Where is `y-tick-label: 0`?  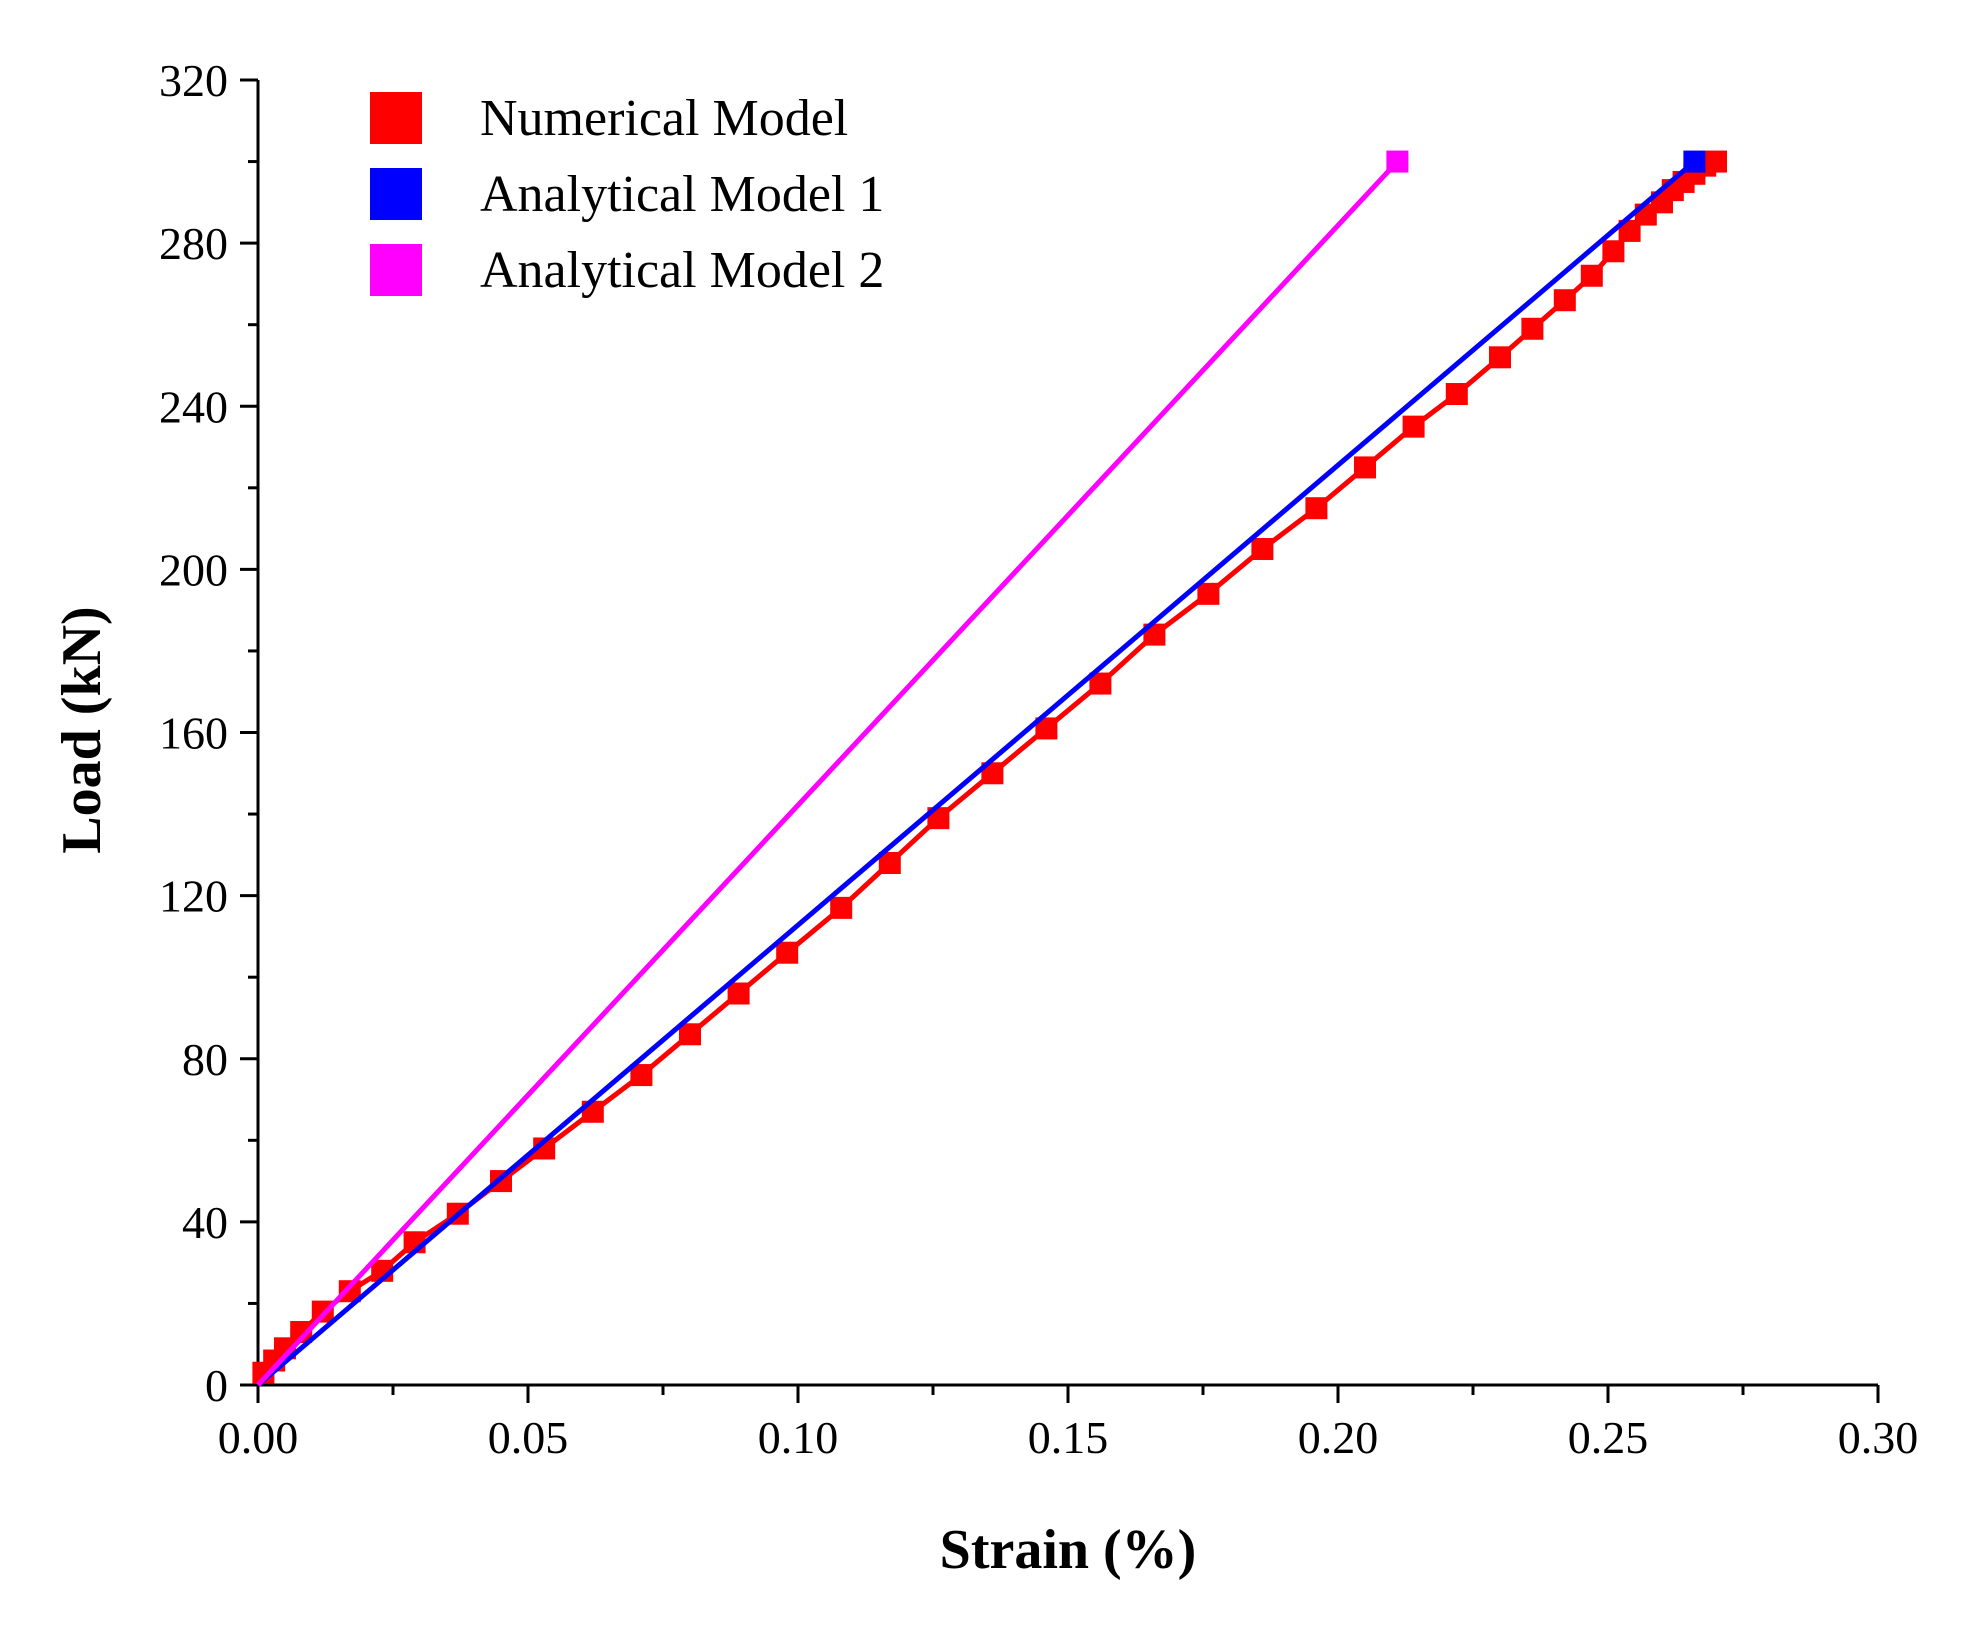 y-tick-label: 0 is located at coordinates (216, 1385).